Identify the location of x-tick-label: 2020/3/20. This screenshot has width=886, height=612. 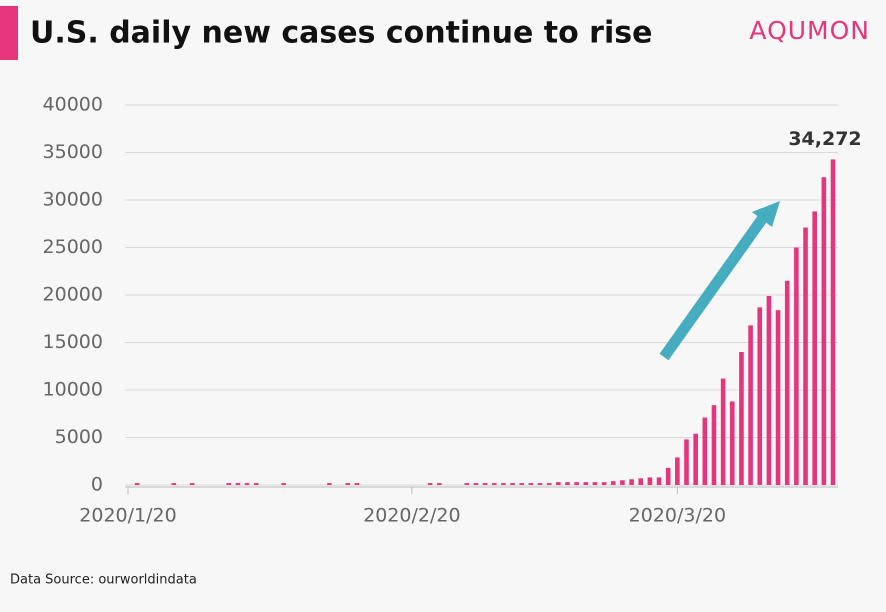
(677, 516).